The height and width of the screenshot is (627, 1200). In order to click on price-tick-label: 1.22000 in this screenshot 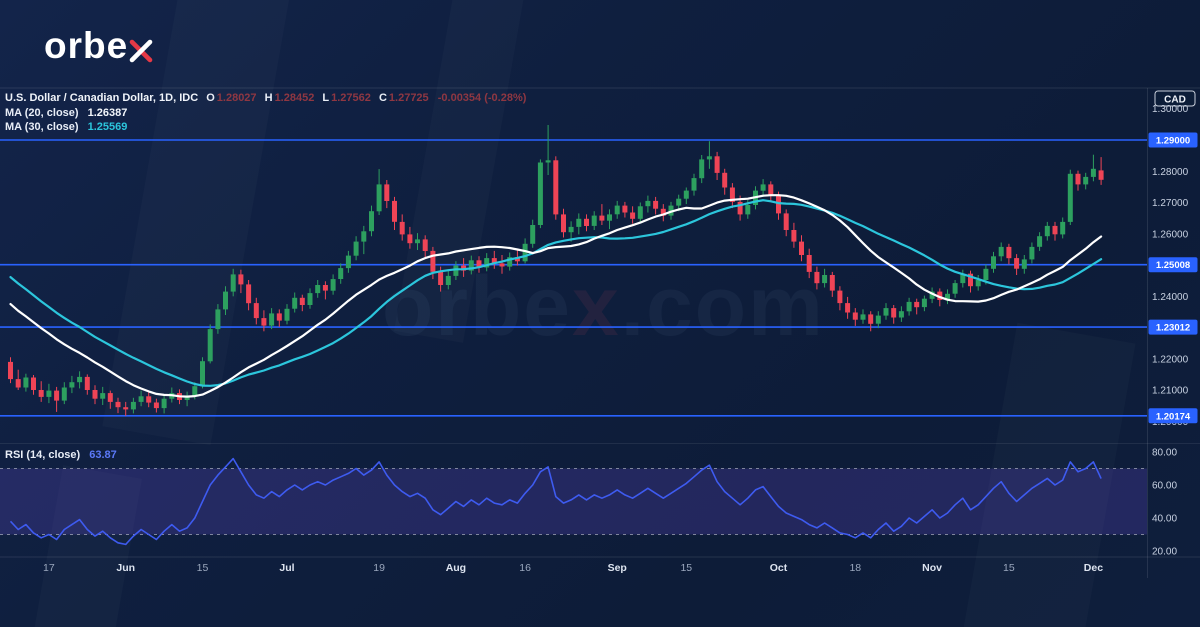, I will do `click(1170, 359)`.